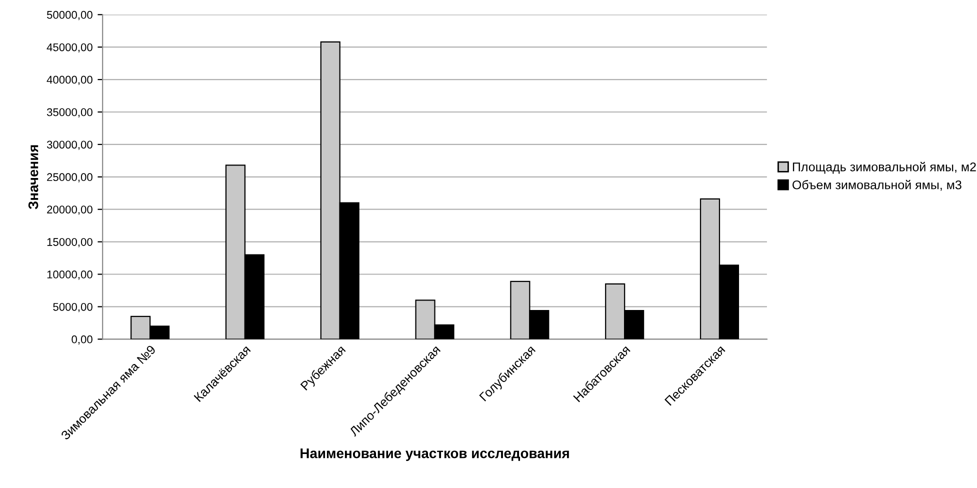  What do you see at coordinates (69, 15) in the screenshot?
I see `y-tick-label: 50000,00` at bounding box center [69, 15].